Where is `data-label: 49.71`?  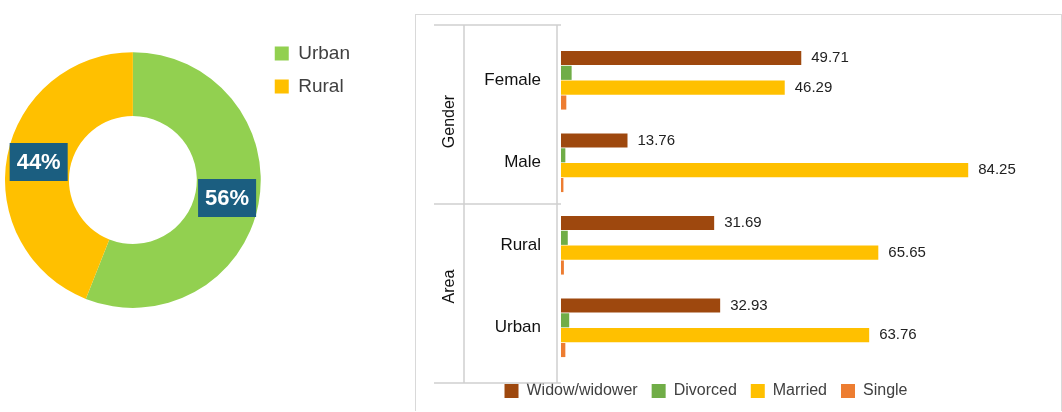 data-label: 49.71 is located at coordinates (830, 57).